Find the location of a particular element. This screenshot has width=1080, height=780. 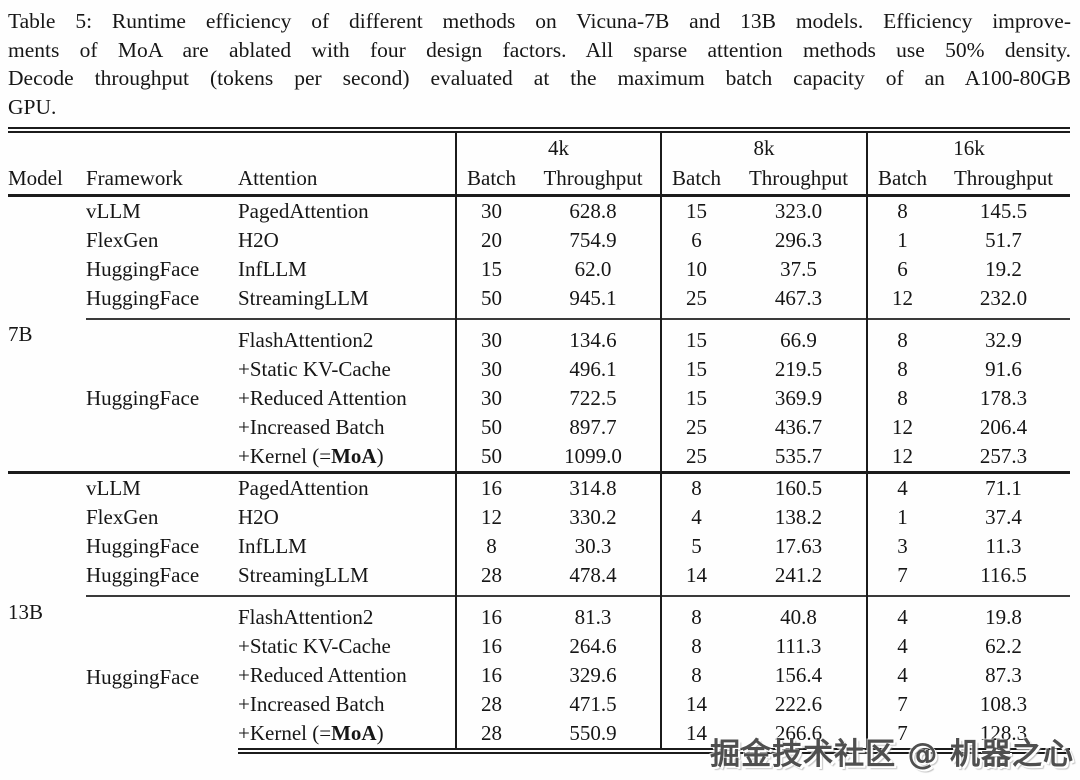

batch-cell: 5 is located at coordinates (696, 546).